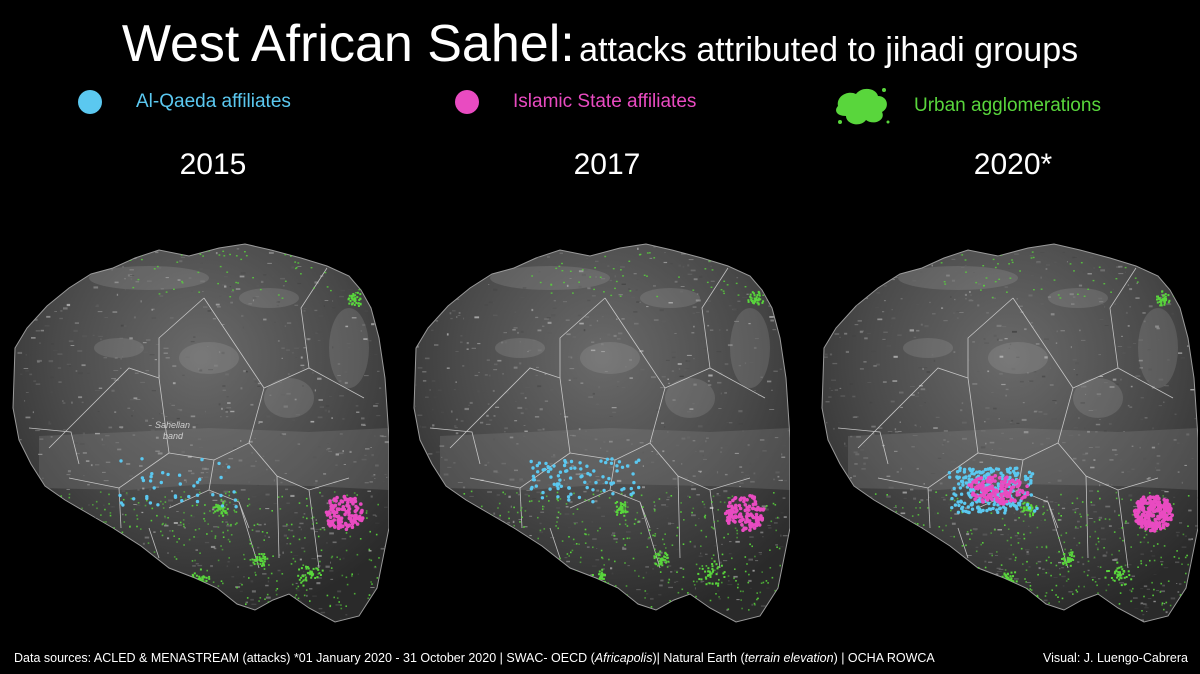 This screenshot has height=674, width=1200. What do you see at coordinates (213, 164) in the screenshot?
I see `year-label-2015: 2015` at bounding box center [213, 164].